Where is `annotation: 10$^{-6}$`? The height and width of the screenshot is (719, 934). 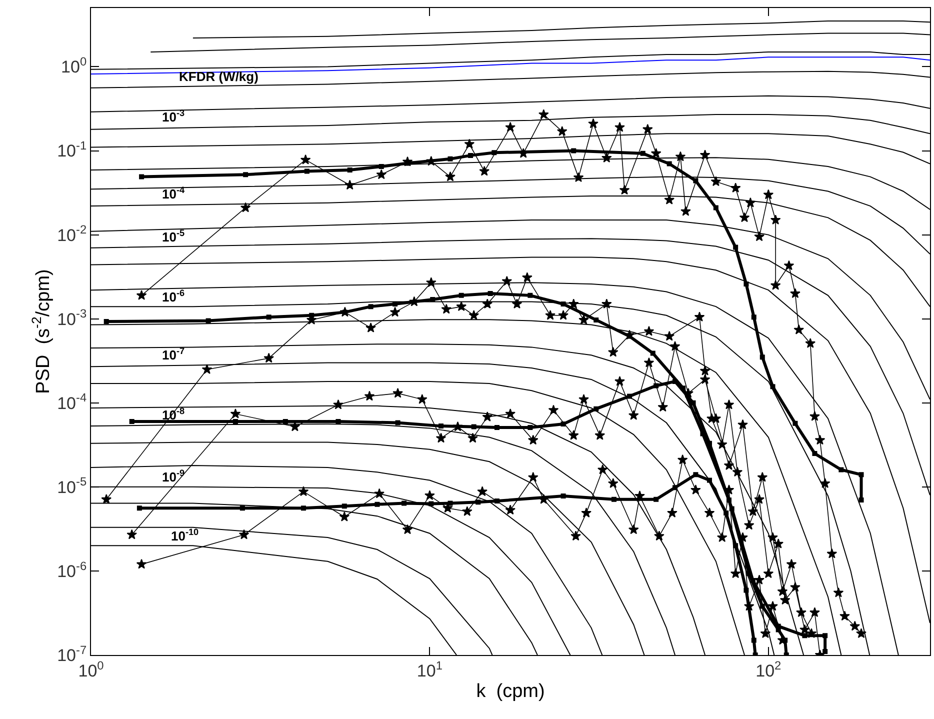 annotation: 10$^{-6}$ is located at coordinates (173, 296).